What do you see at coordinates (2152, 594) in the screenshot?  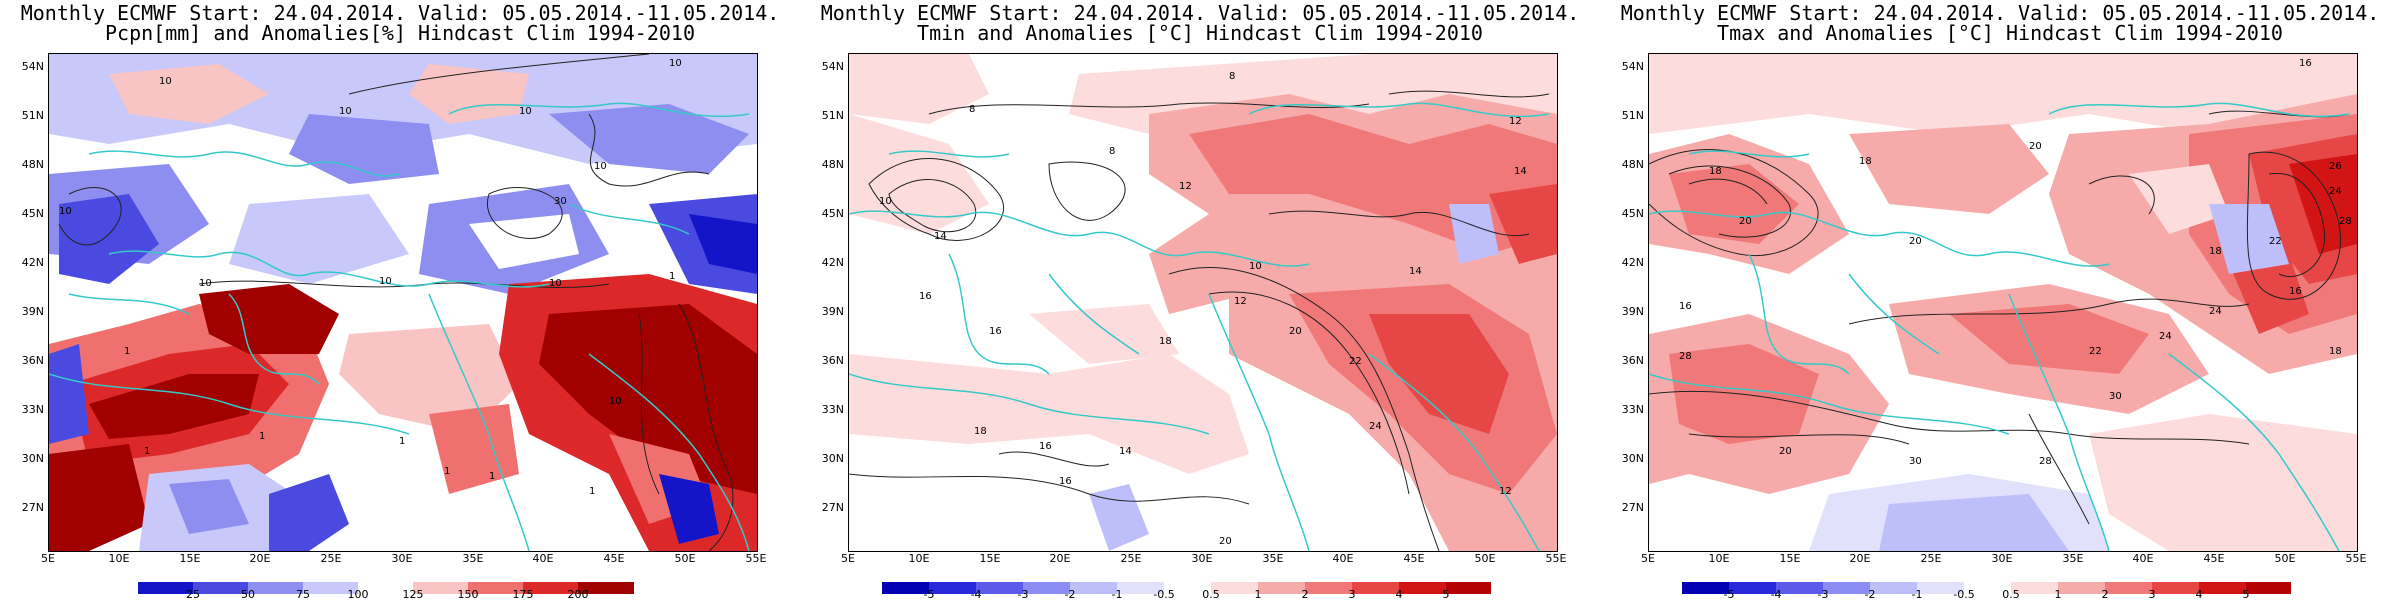 I see `colorbar-label: 3` at bounding box center [2152, 594].